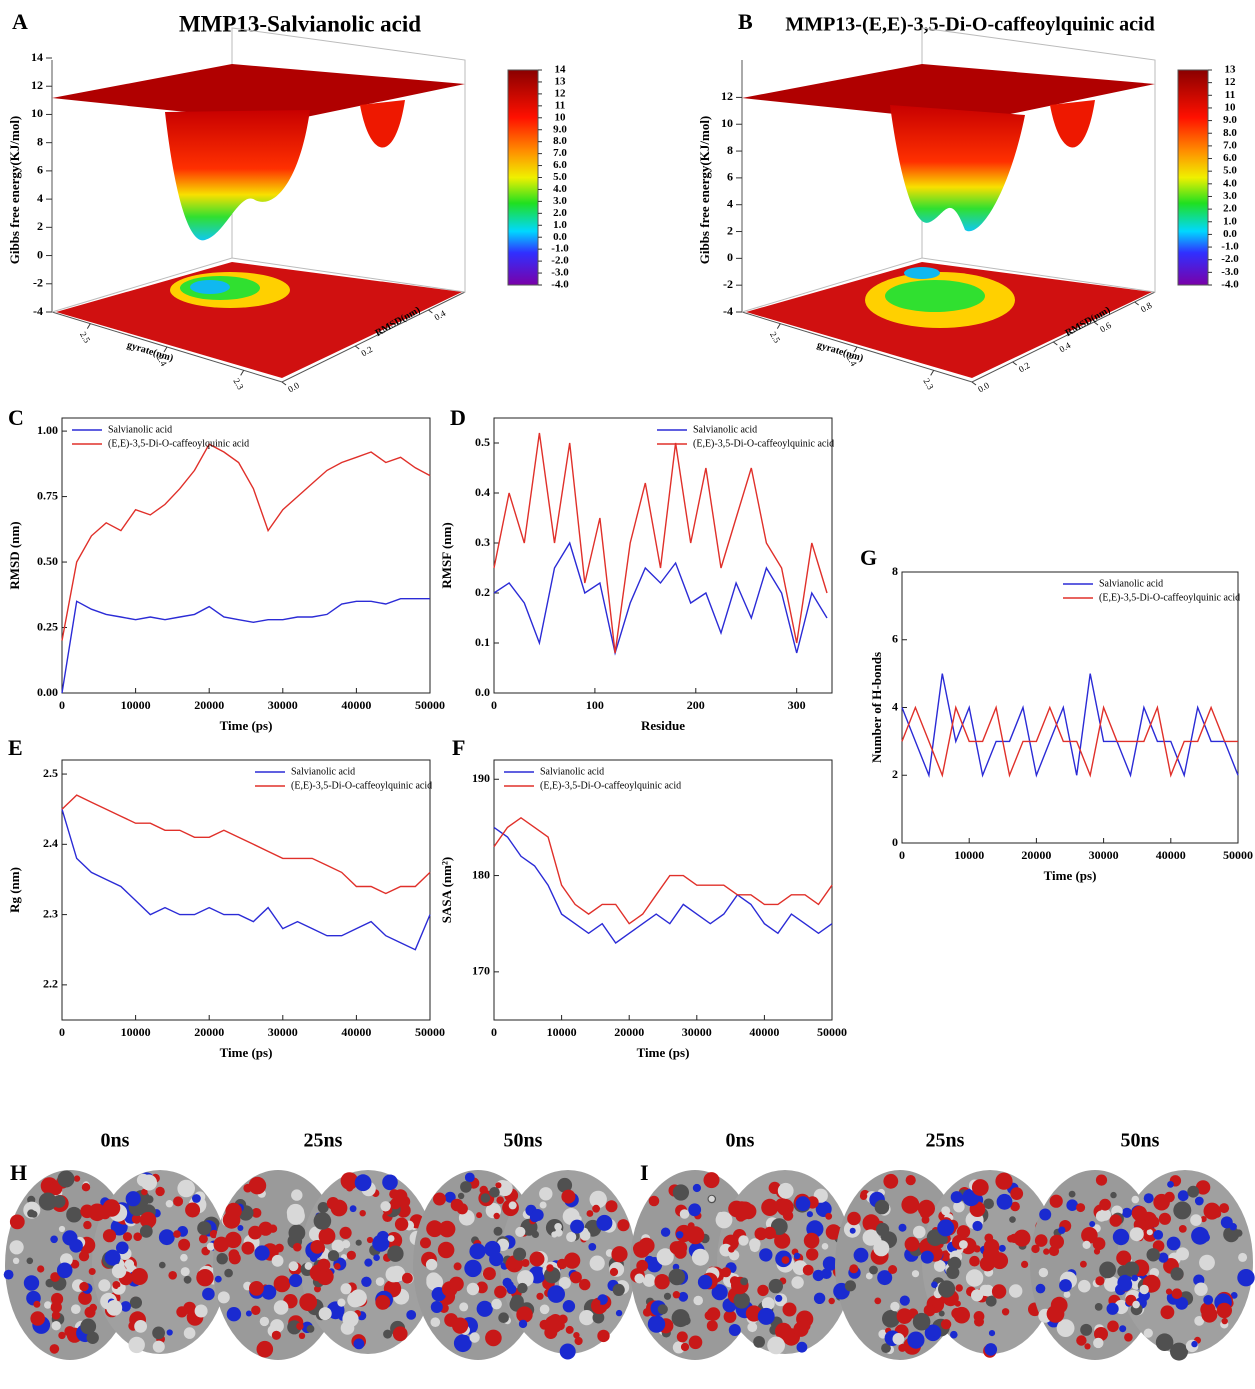 Image resolution: width=1255 pixels, height=1389 pixels. I want to click on y-axis-label: SASA (nm²), so click(446, 890).